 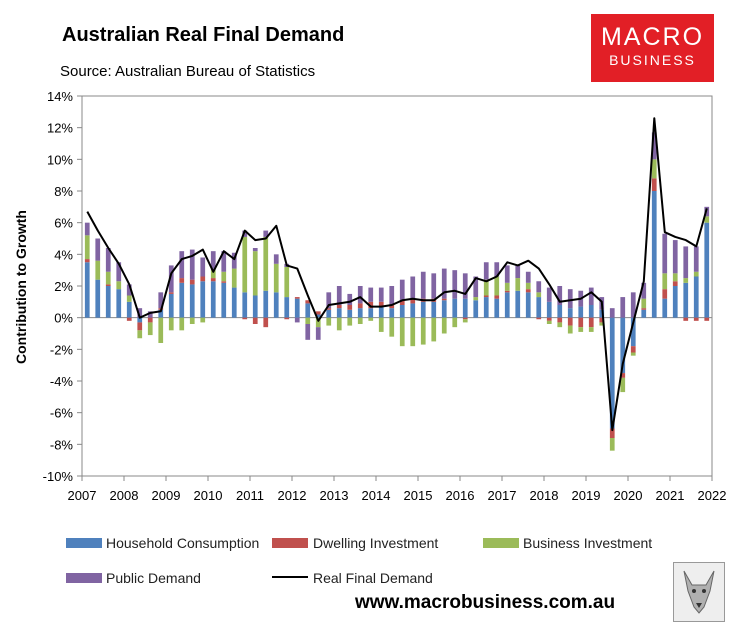 What do you see at coordinates (21, 287) in the screenshot?
I see `y-axis-label: Contribution to Growth` at bounding box center [21, 287].